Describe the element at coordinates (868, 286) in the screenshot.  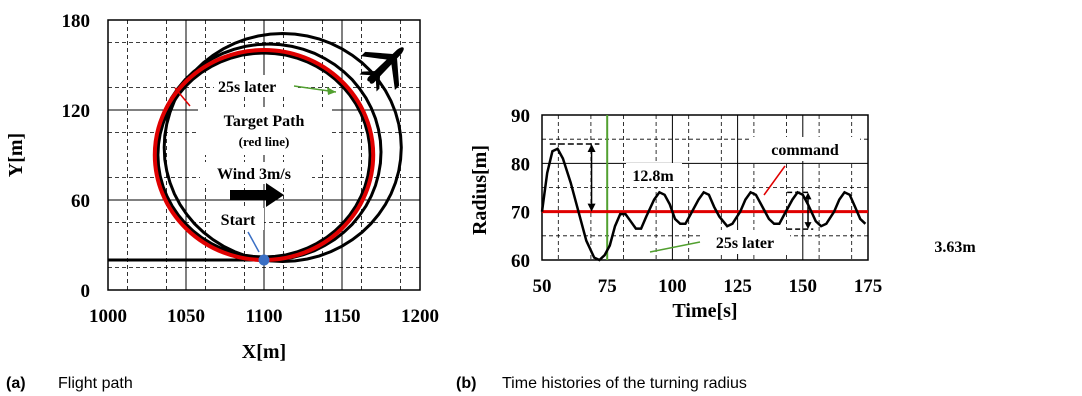
I see `x-tick-label-b: 175` at that location.